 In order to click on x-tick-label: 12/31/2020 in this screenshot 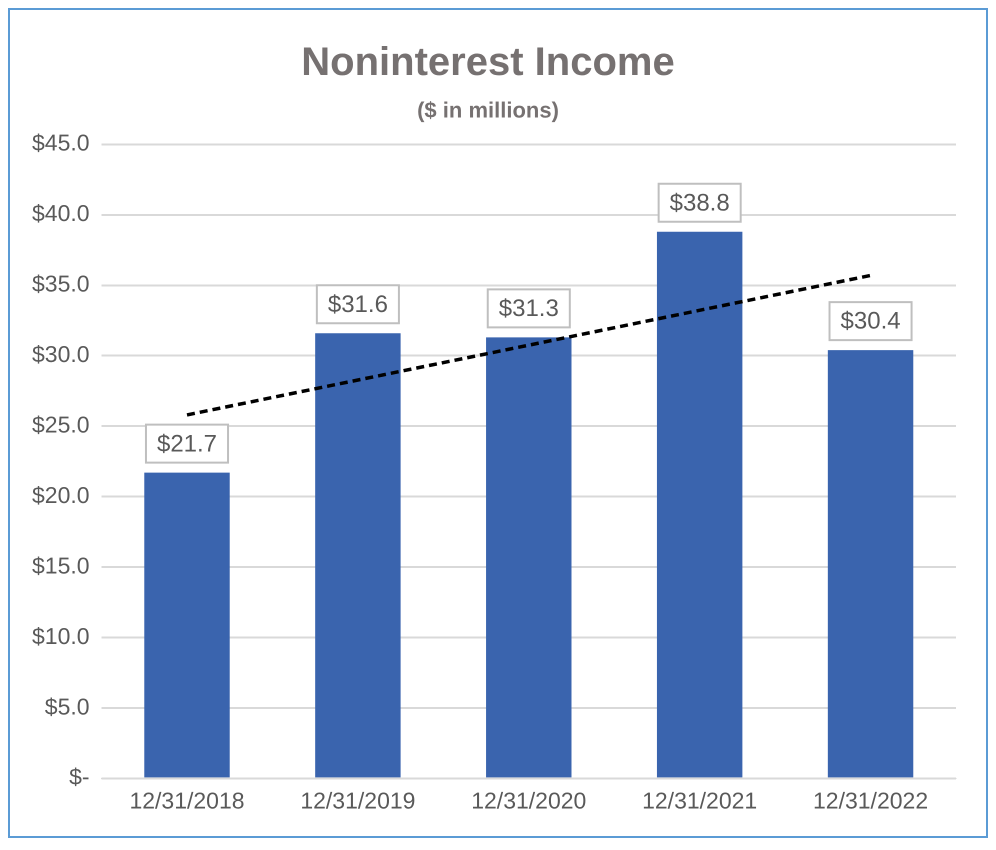, I will do `click(528, 801)`.